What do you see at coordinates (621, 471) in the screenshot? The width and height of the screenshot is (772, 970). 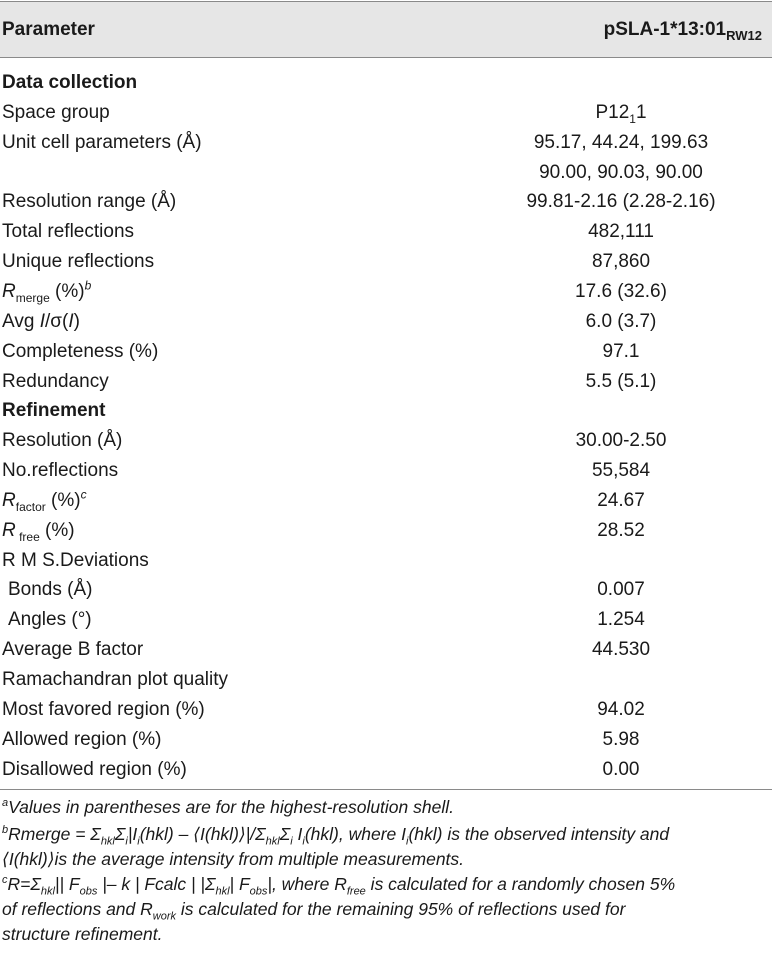 I see `row-value: 55,584` at bounding box center [621, 471].